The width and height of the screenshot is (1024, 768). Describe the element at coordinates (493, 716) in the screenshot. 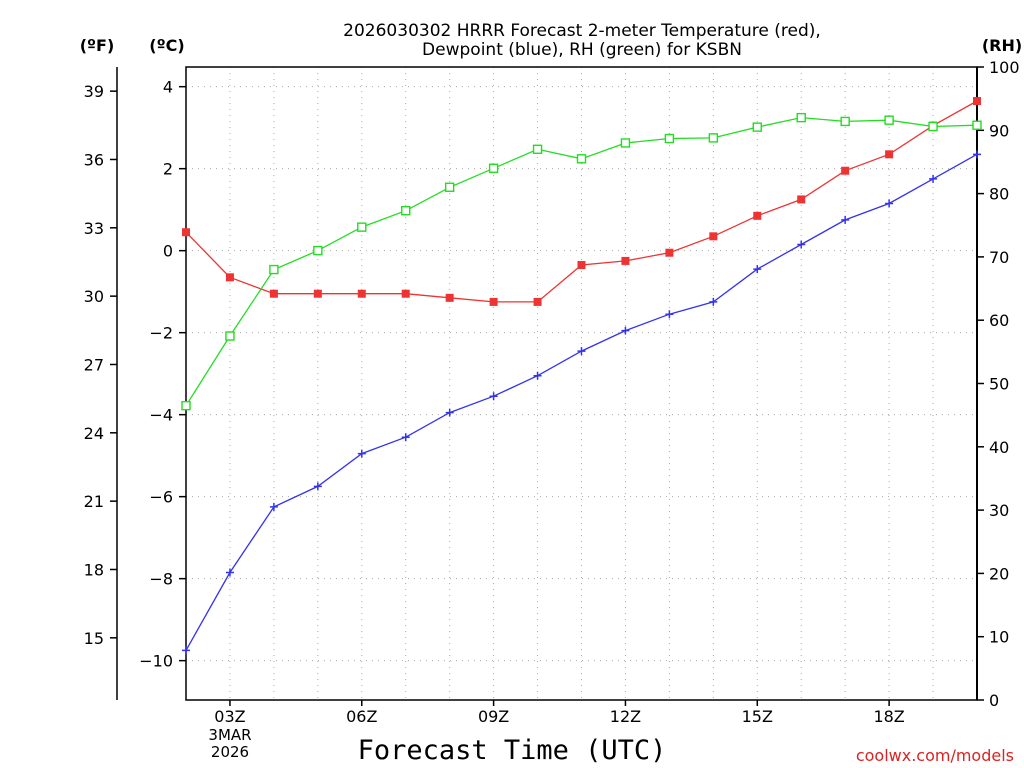

I see `x-tick-label: 09Z` at that location.